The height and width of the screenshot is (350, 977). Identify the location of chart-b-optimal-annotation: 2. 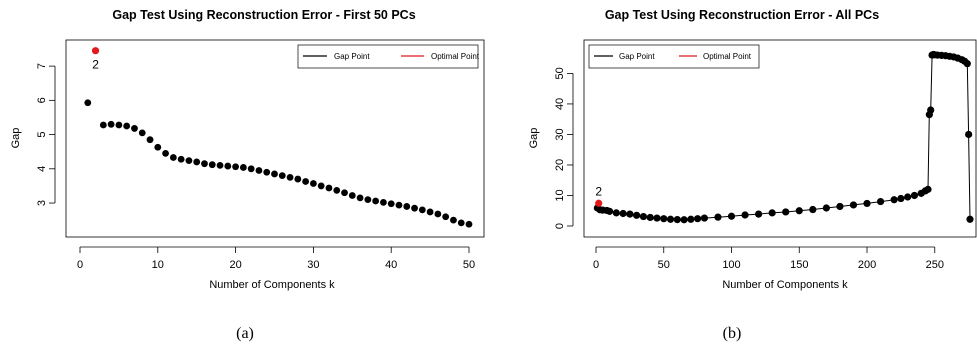
(598, 191).